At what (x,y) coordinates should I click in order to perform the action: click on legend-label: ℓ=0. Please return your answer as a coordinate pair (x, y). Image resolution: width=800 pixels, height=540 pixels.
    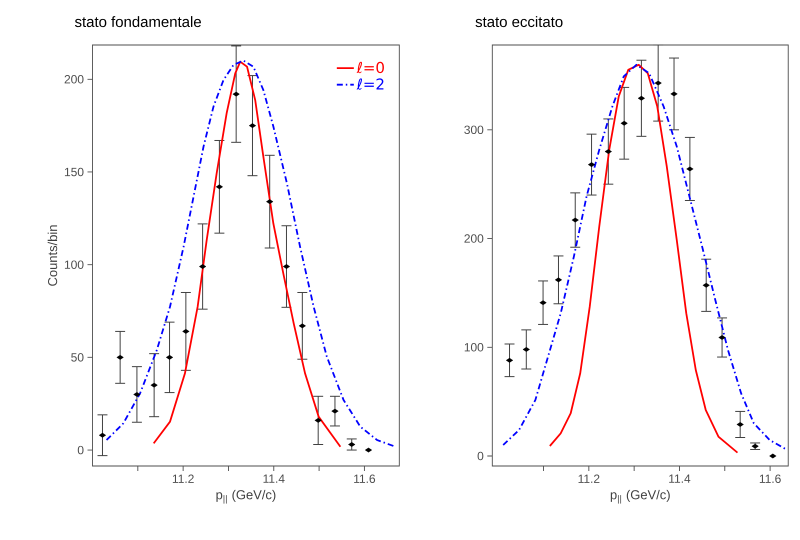
    Looking at the image, I should click on (370, 68).